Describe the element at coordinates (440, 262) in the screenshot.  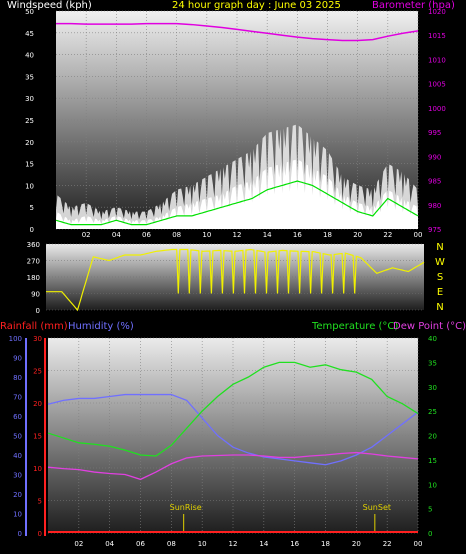
I see `compass-label: W` at that location.